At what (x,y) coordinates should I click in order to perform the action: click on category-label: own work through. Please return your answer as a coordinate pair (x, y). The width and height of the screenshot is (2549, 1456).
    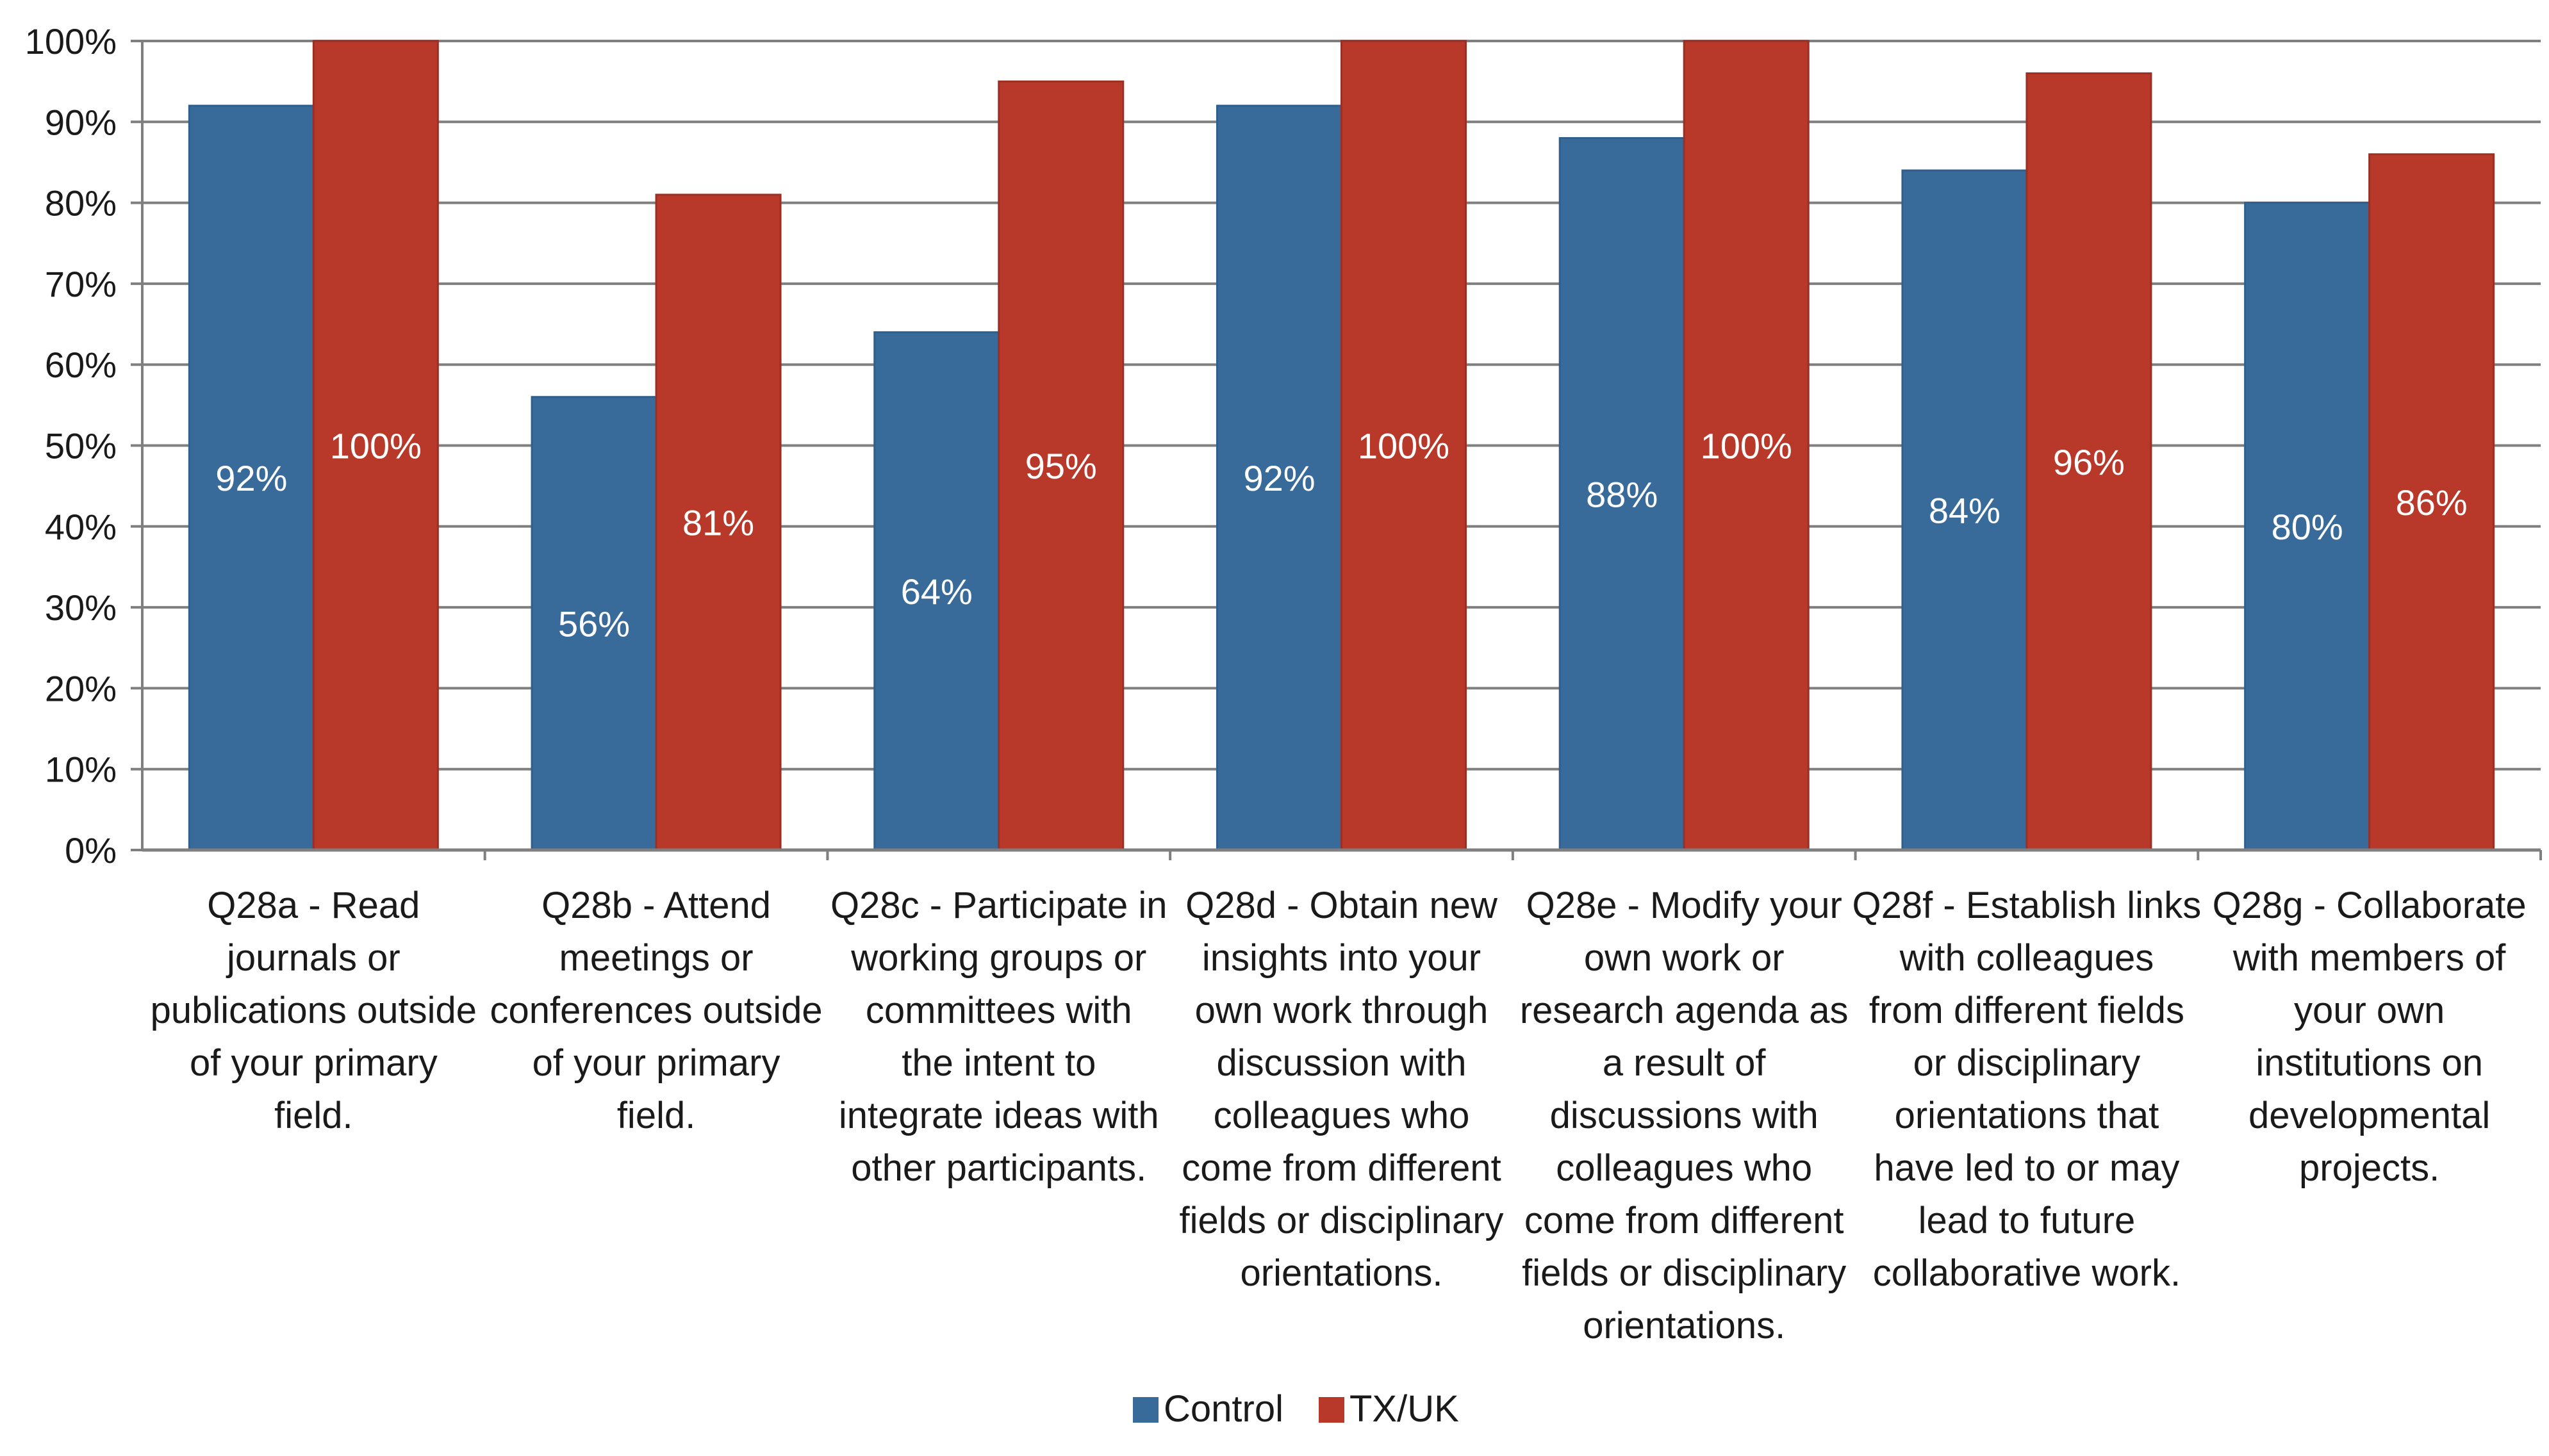
    Looking at the image, I should click on (1342, 1010).